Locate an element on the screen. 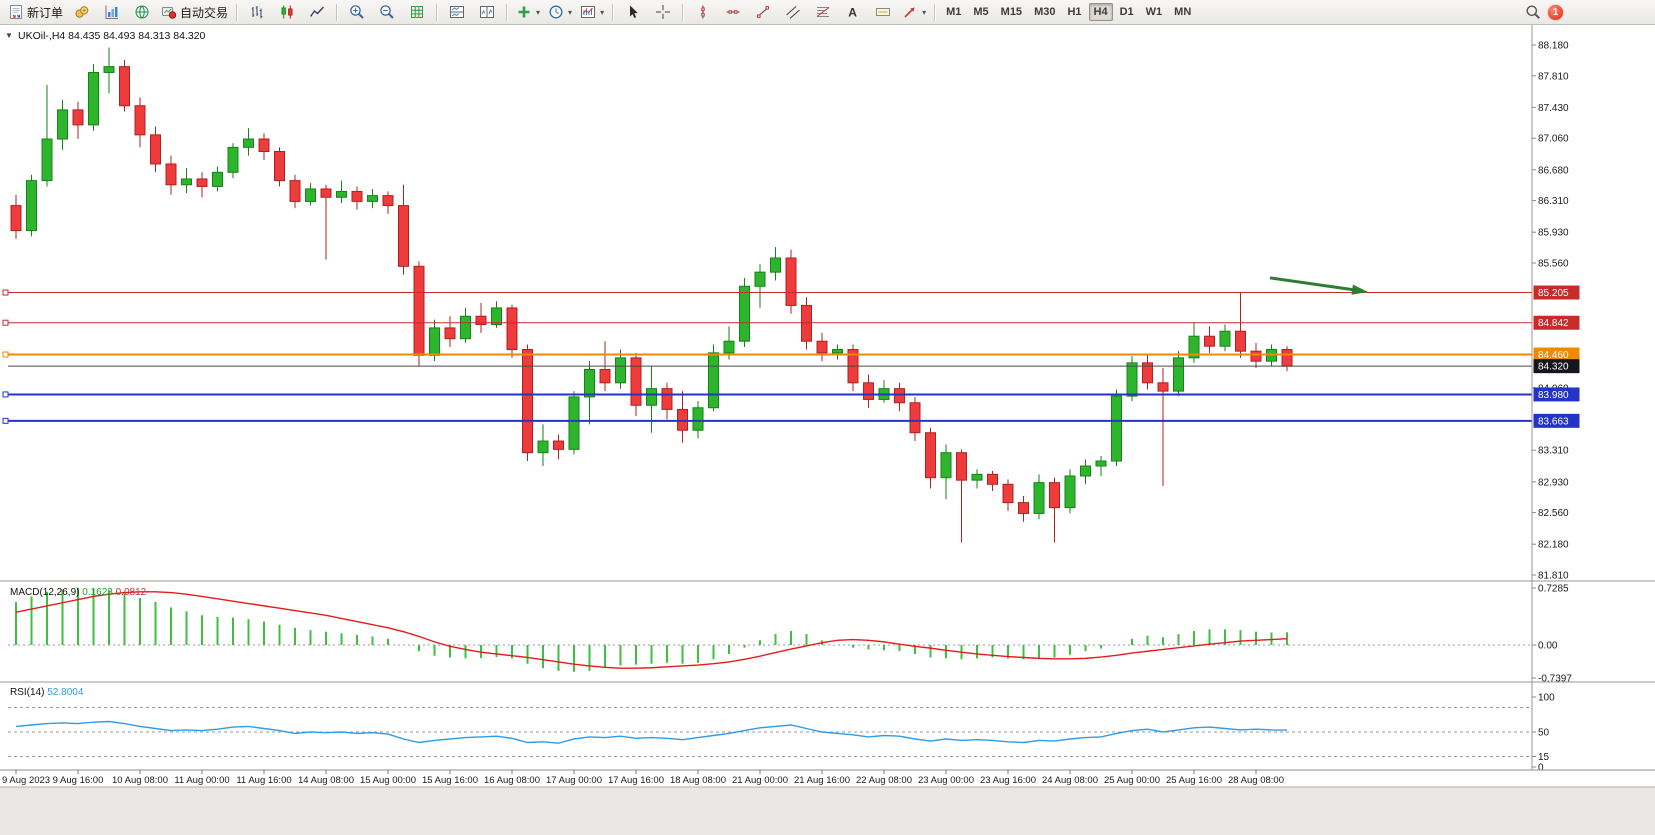  magnifier-icon is located at coordinates (1533, 12).